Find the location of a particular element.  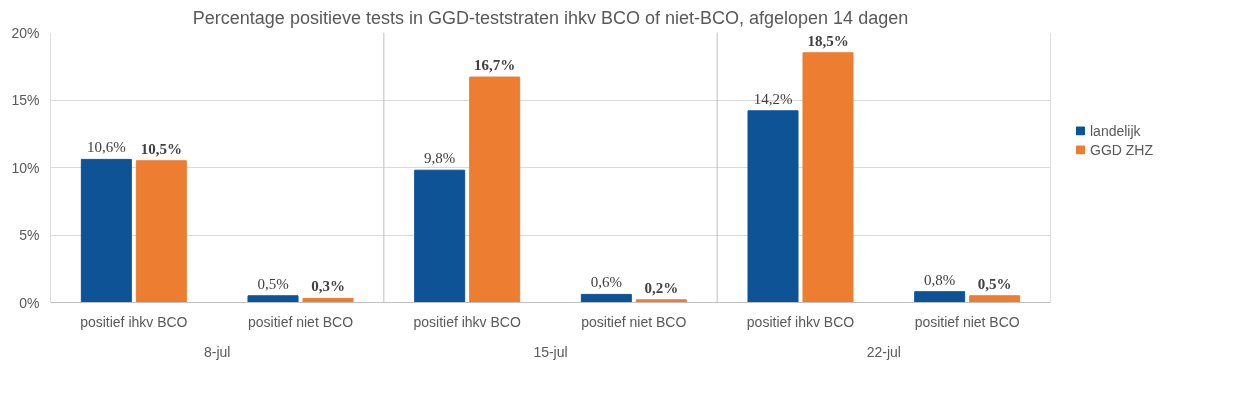

chart-title: Percentage positieve tests in GGD-teststraten ihkv BCO of niet-BCO, afgelopen 14 dagen is located at coordinates (550, 17).